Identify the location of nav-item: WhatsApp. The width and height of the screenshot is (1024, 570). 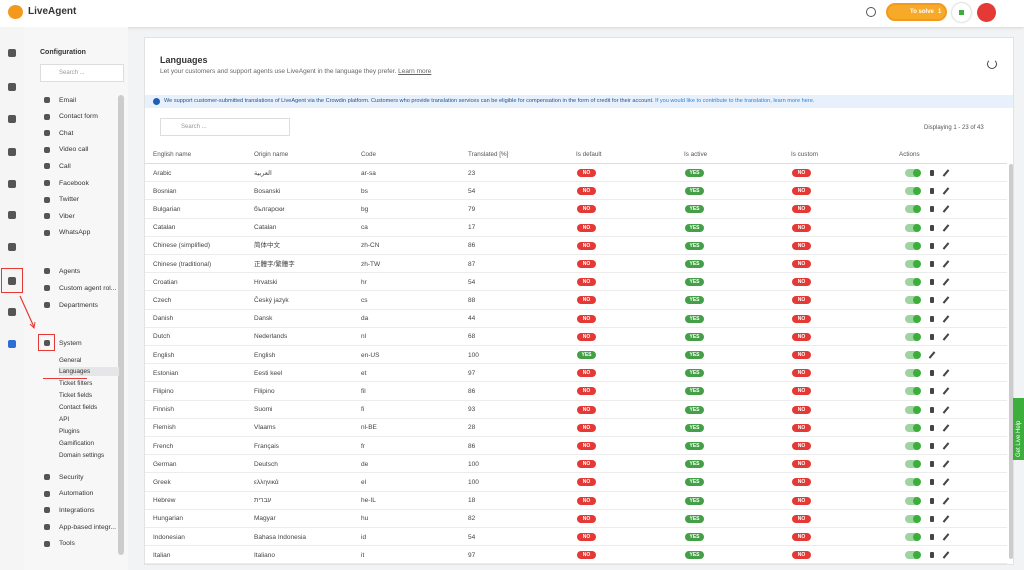
(74, 232).